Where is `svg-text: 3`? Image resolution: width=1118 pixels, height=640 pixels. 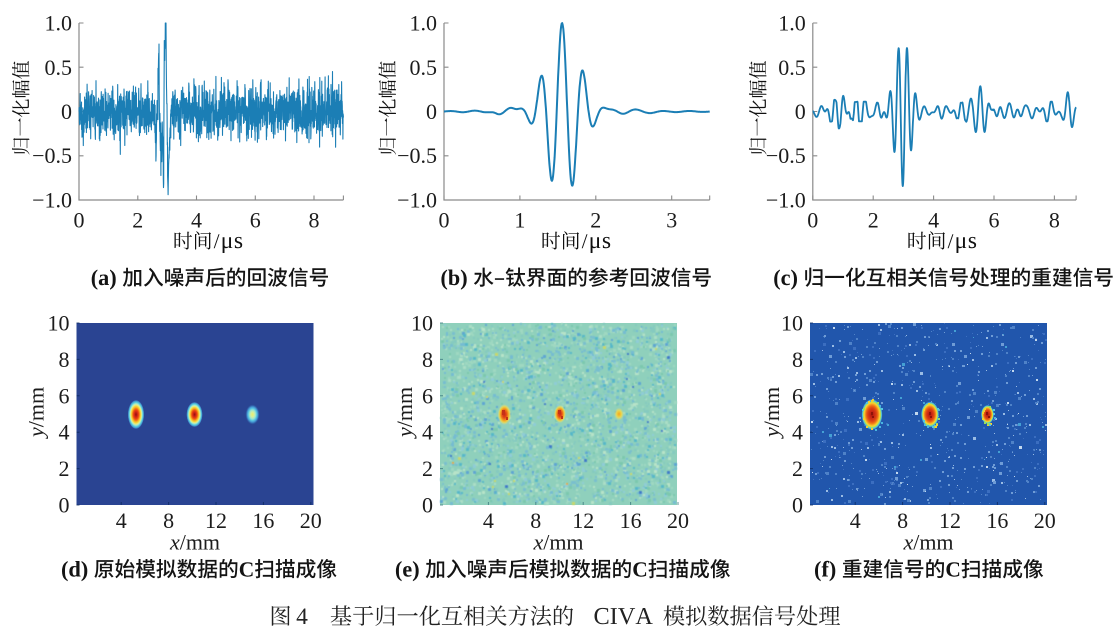
svg-text: 3 is located at coordinates (671, 220).